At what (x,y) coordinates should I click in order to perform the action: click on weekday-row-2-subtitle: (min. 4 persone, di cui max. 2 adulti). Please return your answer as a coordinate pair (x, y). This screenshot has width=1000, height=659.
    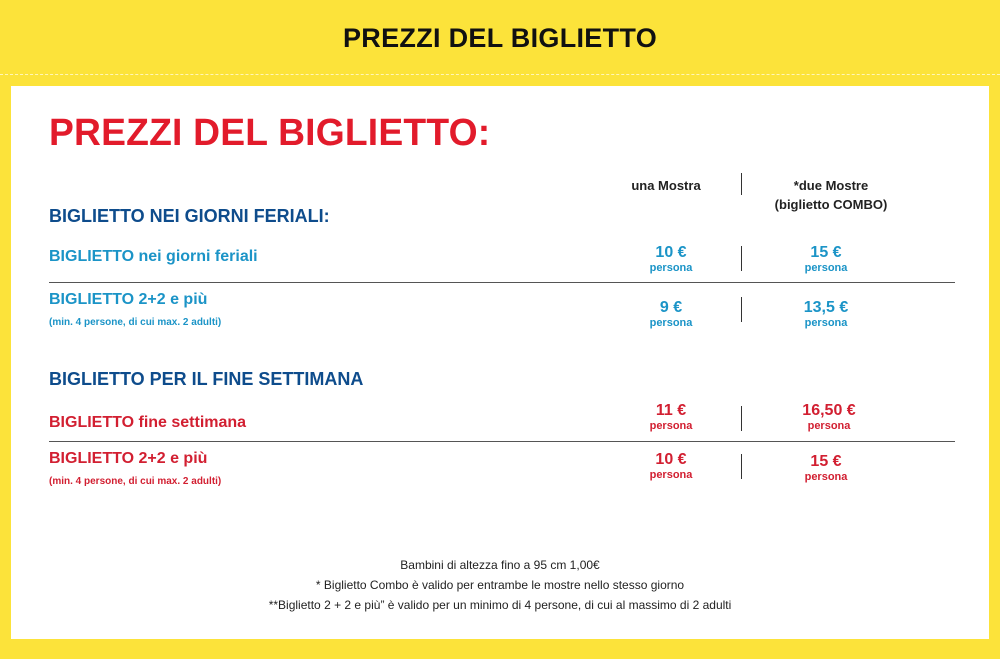
    Looking at the image, I should click on (135, 322).